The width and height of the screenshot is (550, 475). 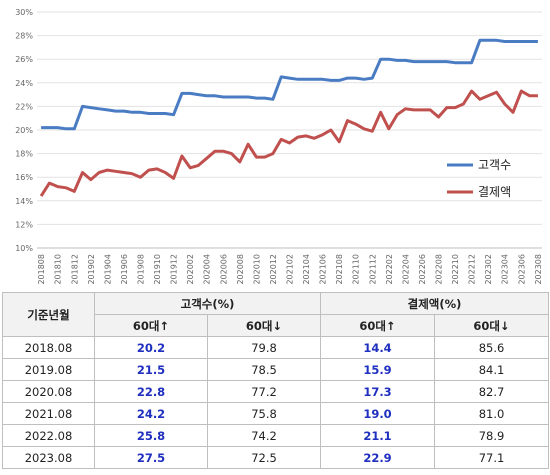 I want to click on x-tick-label: 202012, so click(x=273, y=269).